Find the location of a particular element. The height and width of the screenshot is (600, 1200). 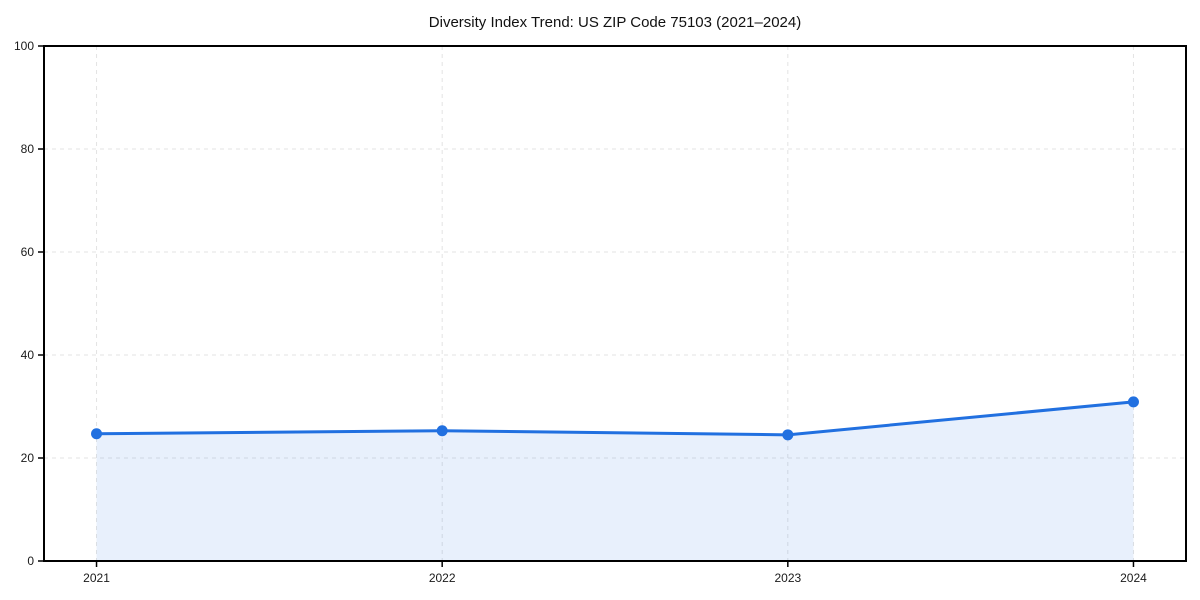

y-tick-label: 80 is located at coordinates (28, 149).